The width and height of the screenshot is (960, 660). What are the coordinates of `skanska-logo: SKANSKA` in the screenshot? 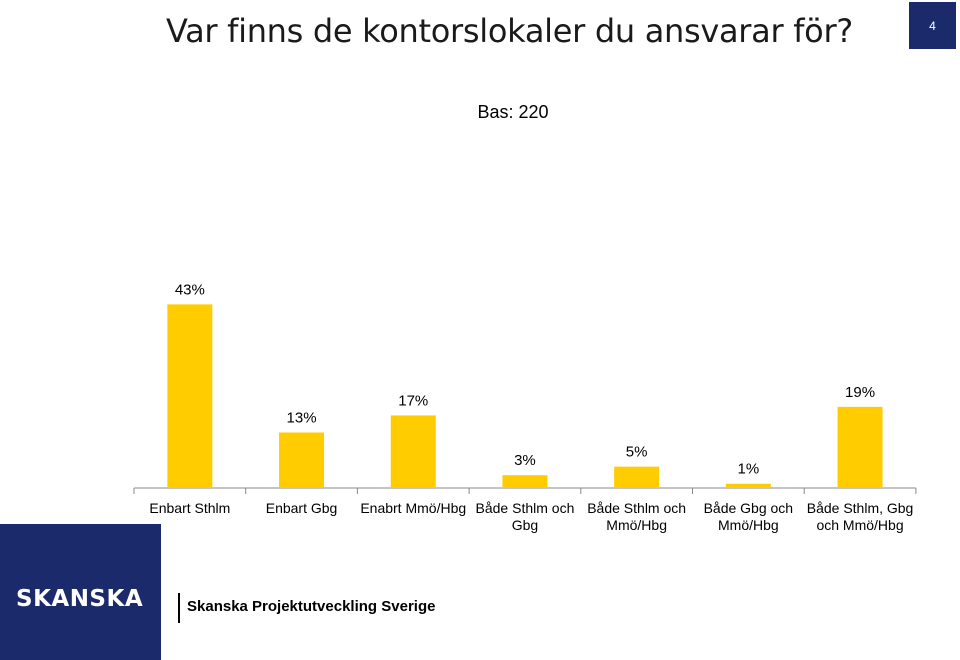 It's located at (80, 599).